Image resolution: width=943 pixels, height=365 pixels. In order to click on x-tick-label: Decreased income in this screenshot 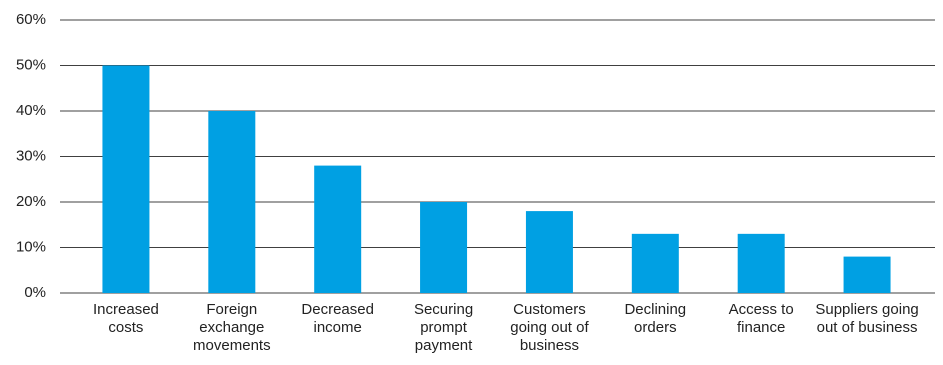, I will do `click(337, 318)`.